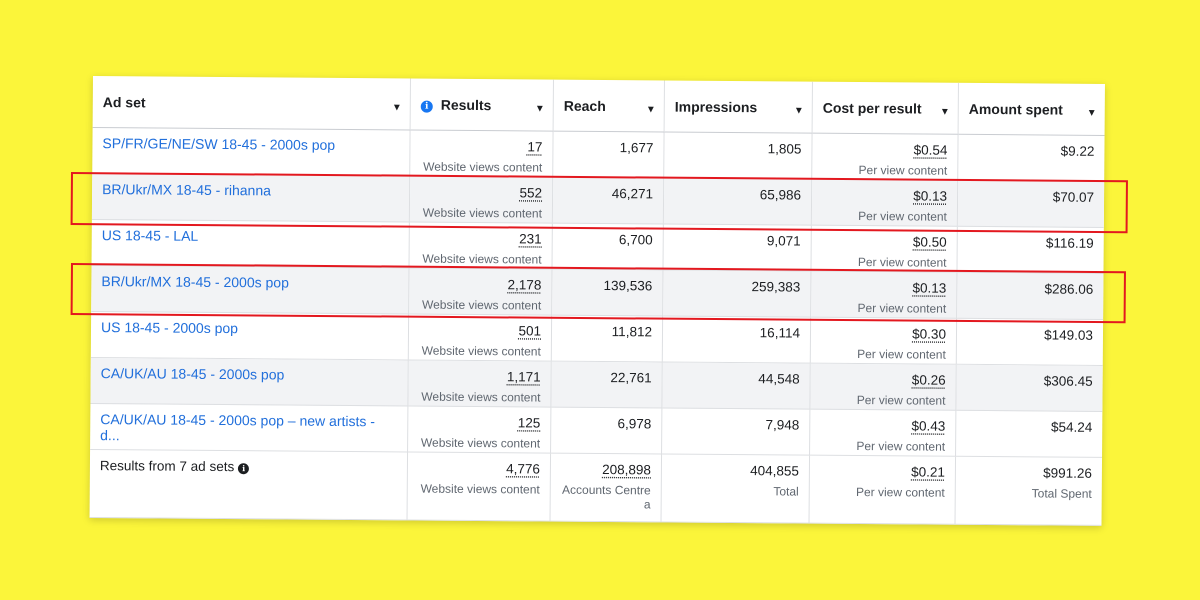  I want to click on summary-reach-subtext: Accounts Centre a, so click(606, 497).